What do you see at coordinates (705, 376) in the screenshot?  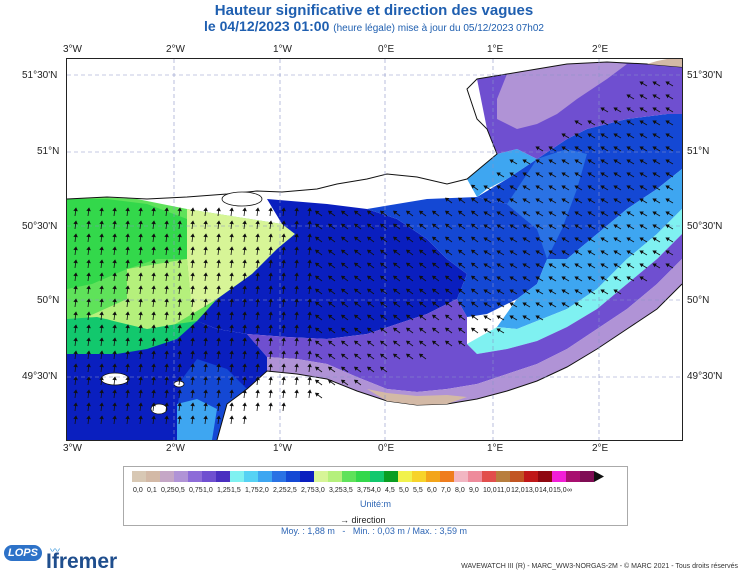 I see `lat-tick-right-49-30: 49°30'N` at bounding box center [705, 376].